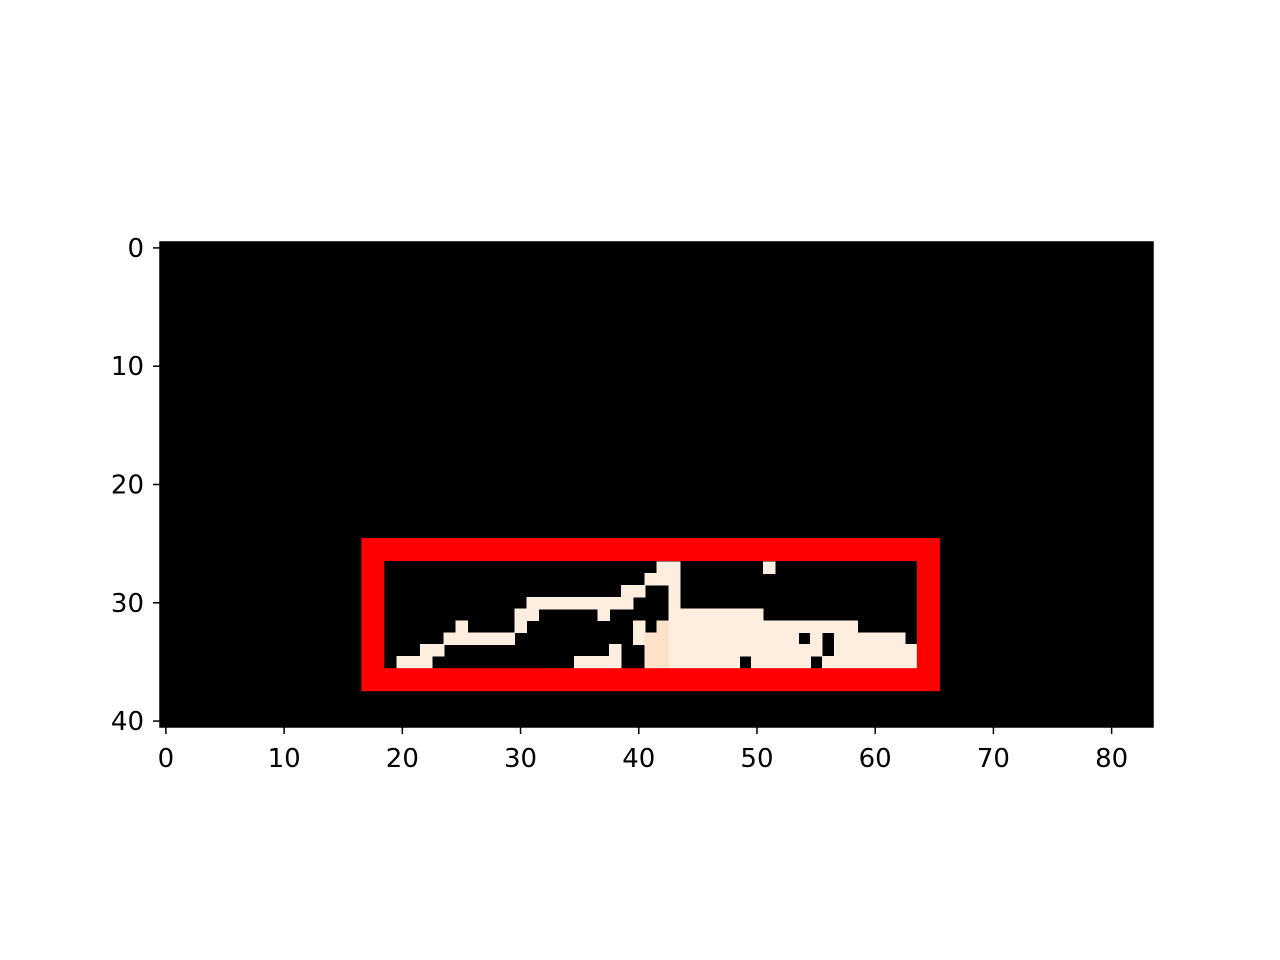 Image resolution: width=1280 pixels, height=960 pixels. What do you see at coordinates (284, 759) in the screenshot?
I see `x-tick-label: 10` at bounding box center [284, 759].